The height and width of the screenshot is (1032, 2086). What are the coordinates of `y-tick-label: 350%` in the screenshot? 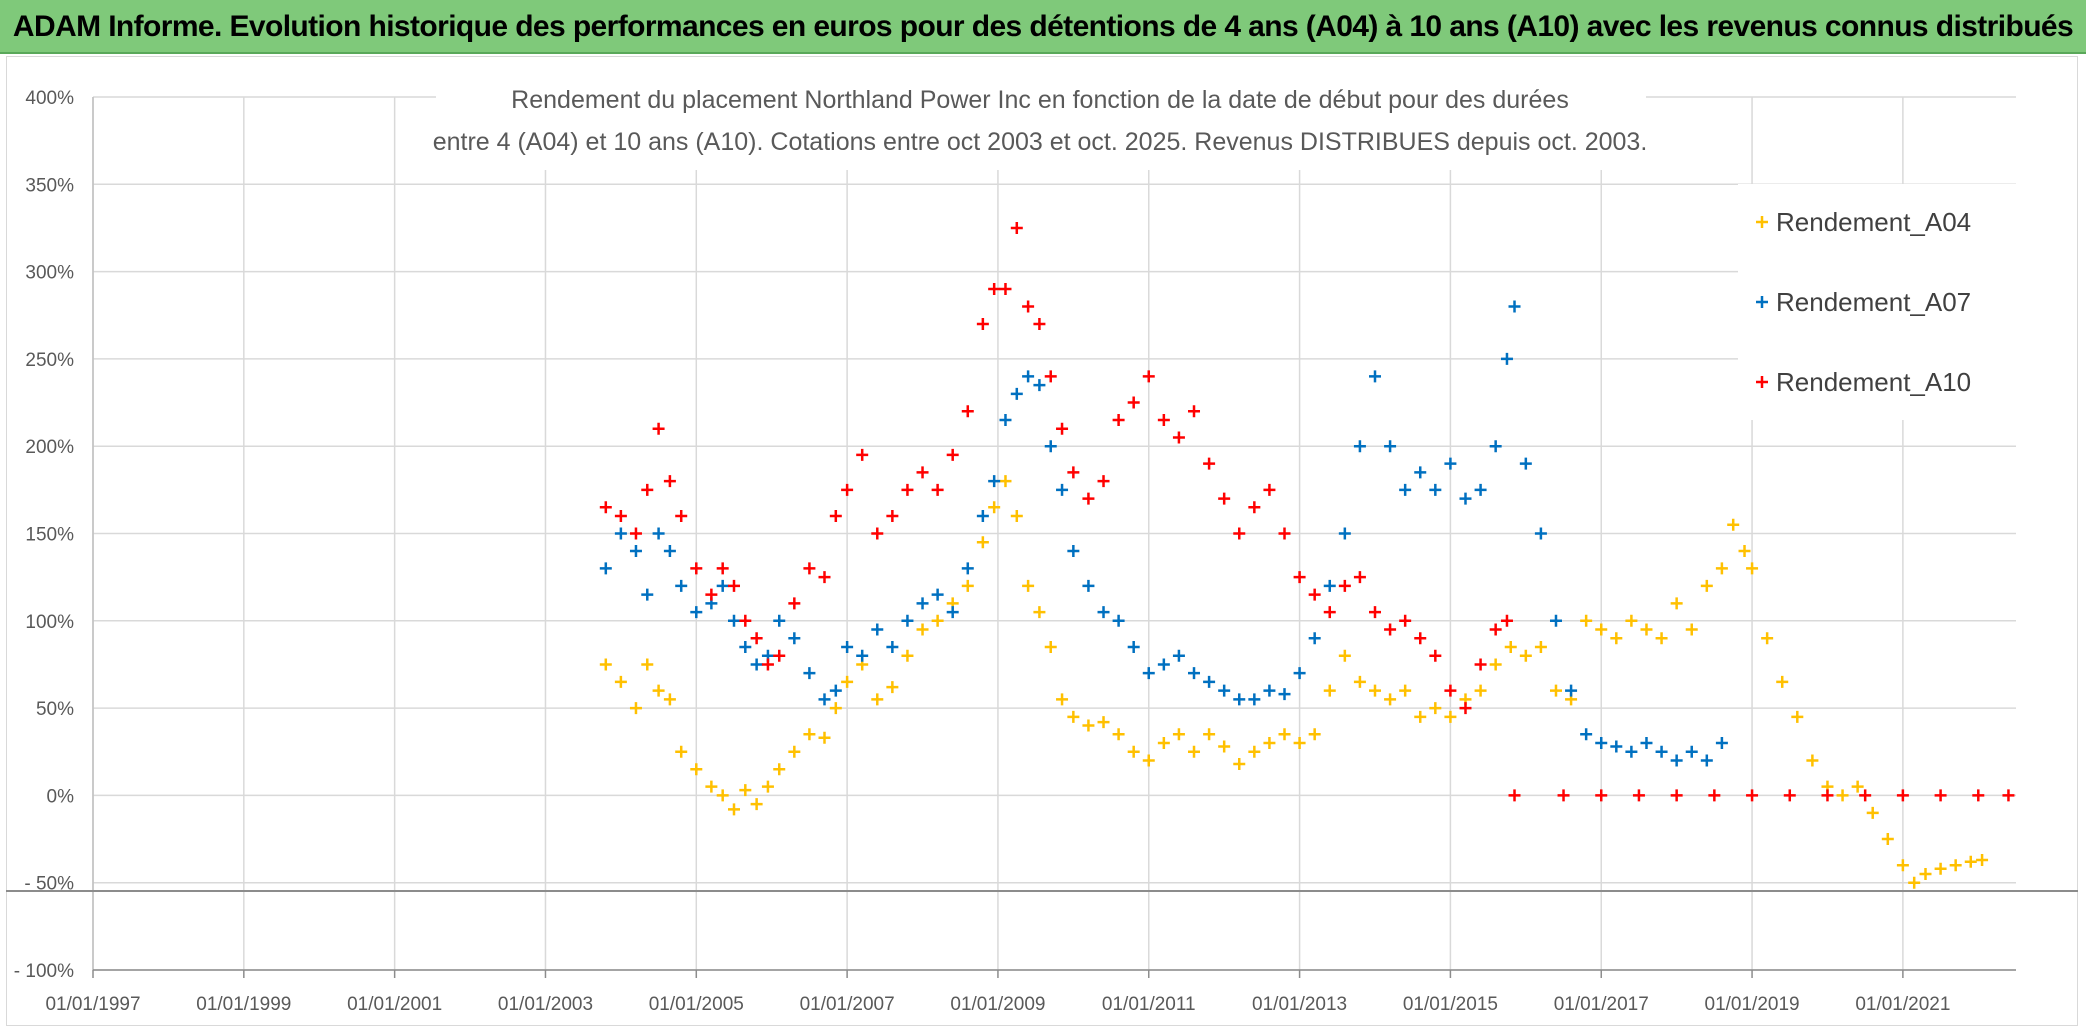 It's located at (49, 185).